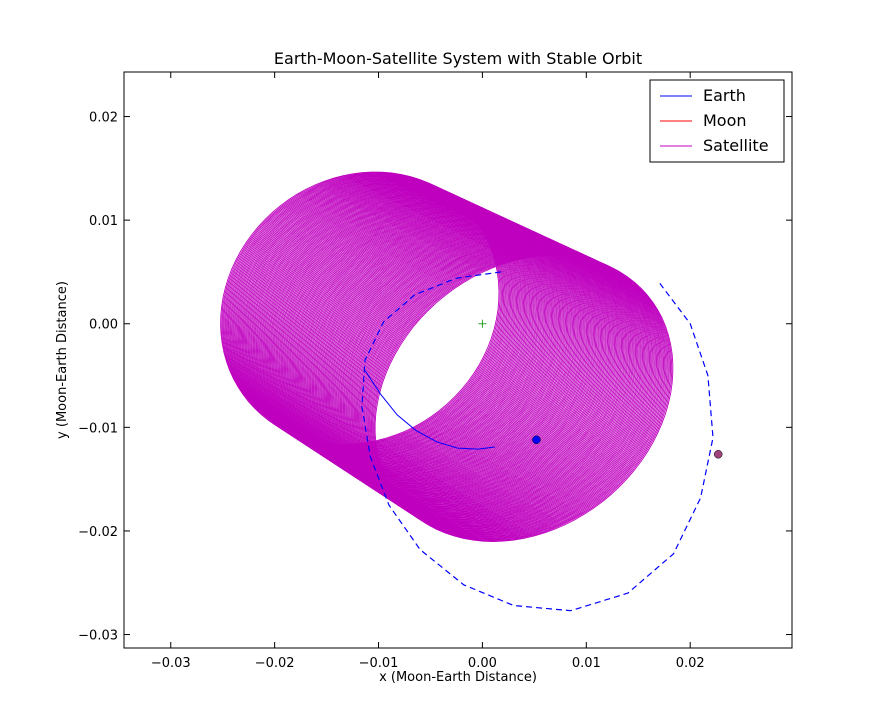  I want to click on x-axis-label: x (Moon-Earth Distance), so click(458, 677).